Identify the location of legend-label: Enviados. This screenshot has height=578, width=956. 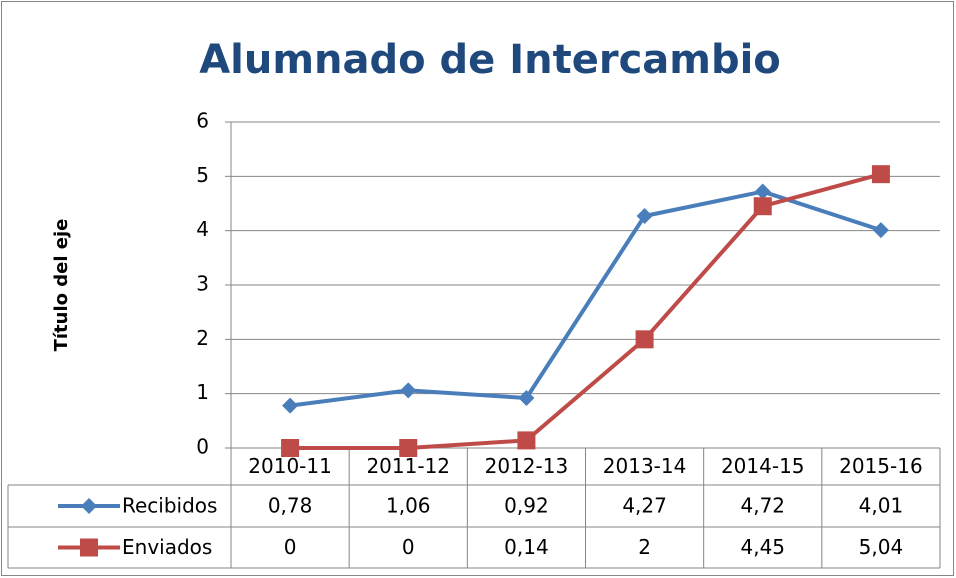
(167, 547).